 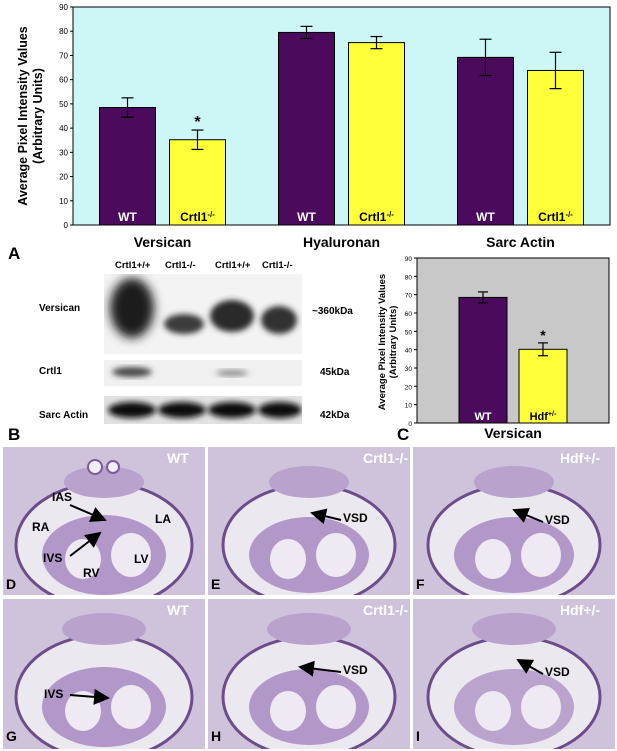 What do you see at coordinates (180, 372) in the screenshot?
I see `crtl1-bands` at bounding box center [180, 372].